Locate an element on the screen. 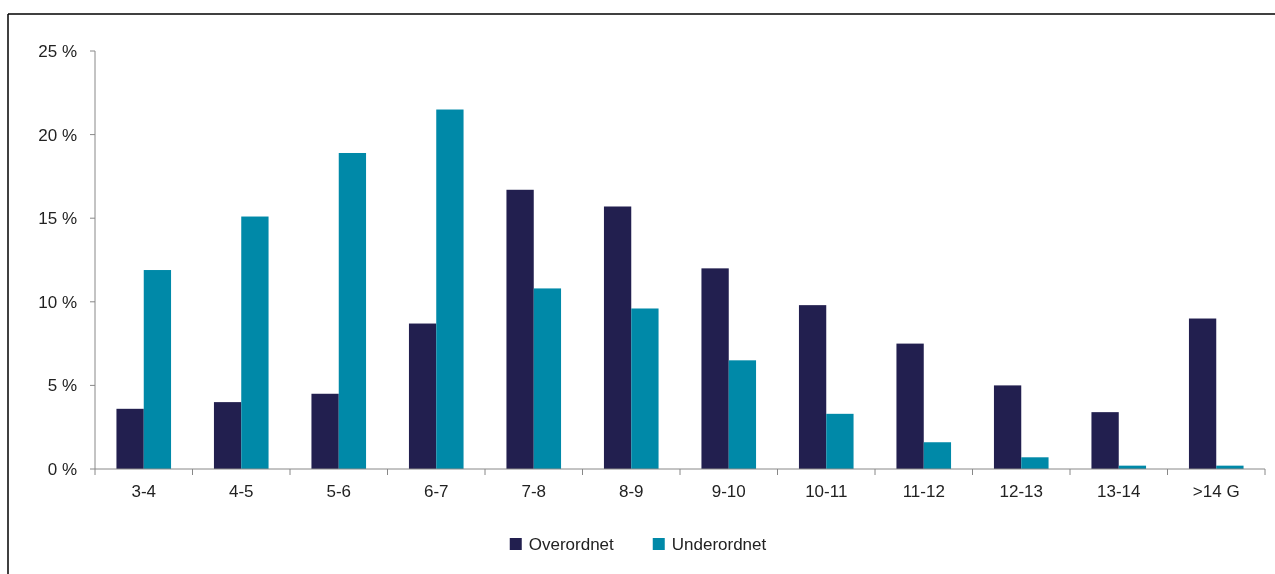 The height and width of the screenshot is (574, 1275). x-tick-label: 6-7 is located at coordinates (436, 491).